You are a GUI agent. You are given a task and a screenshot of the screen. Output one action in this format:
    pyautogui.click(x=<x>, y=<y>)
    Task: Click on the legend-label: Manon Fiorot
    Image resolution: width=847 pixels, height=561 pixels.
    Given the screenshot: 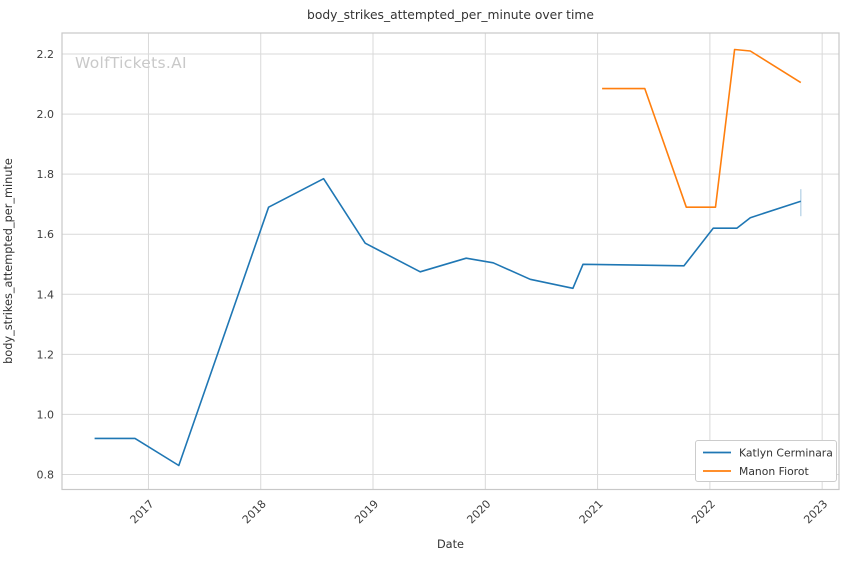 What is the action you would take?
    pyautogui.click(x=774, y=471)
    